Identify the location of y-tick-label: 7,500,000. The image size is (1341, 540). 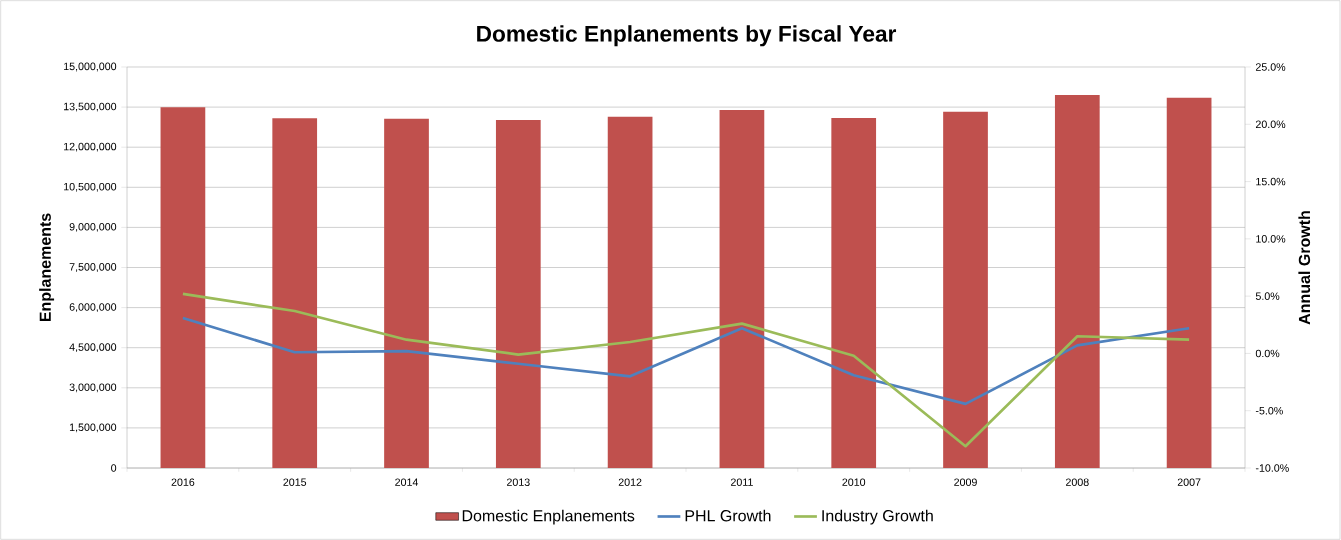
(93, 267).